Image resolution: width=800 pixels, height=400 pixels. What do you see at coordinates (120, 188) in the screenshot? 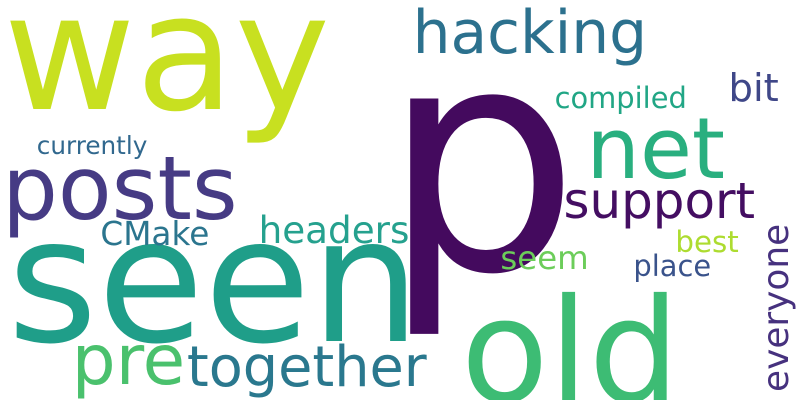
I see `word-posts: posts` at bounding box center [120, 188].